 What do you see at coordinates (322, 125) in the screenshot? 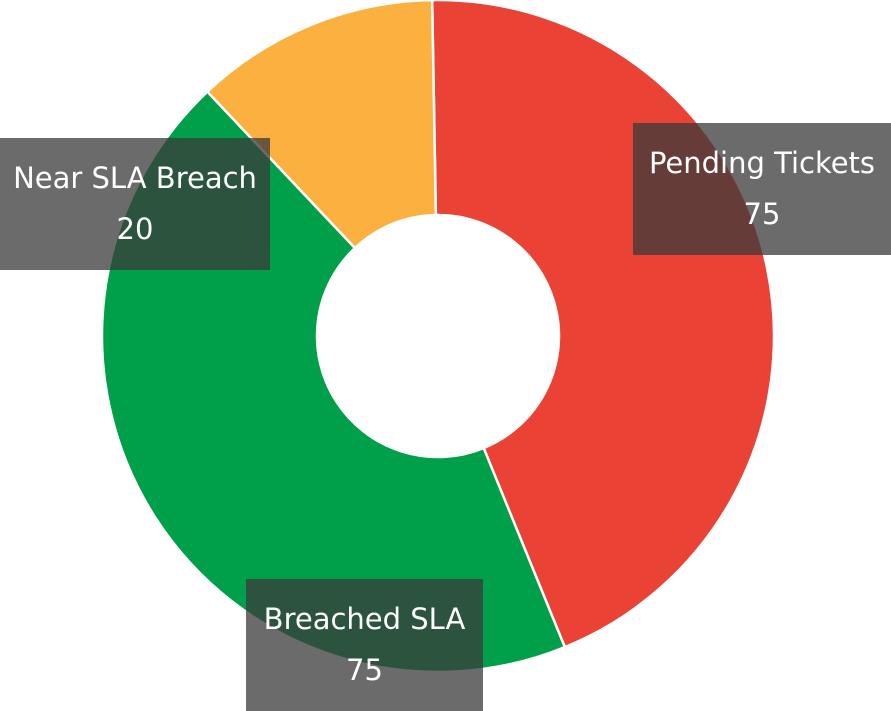
I see `pie-slice-near-sla-breach` at bounding box center [322, 125].